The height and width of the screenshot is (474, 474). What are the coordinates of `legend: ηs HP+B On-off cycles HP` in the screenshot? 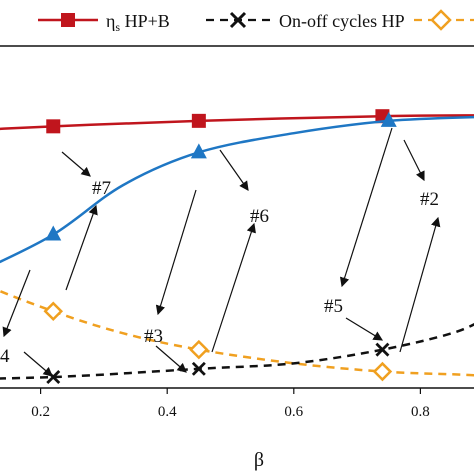 It's located at (256, 21).